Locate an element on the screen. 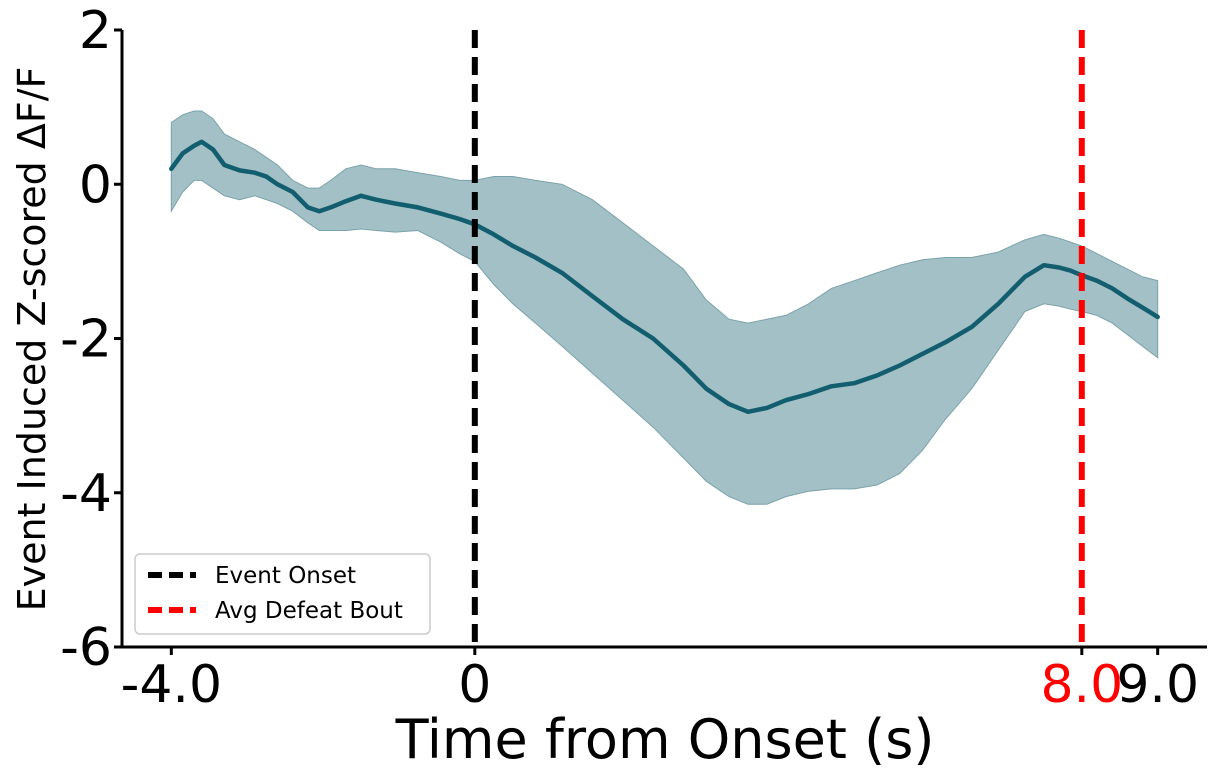 The image size is (1217, 780). legend-label-avg-defeat-bout: Avg Defeat Bout is located at coordinates (309, 611).